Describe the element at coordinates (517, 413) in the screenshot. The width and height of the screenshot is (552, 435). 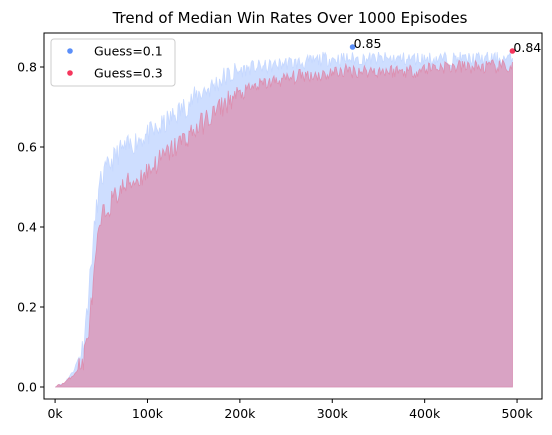
I see `x-tick-label: 500k` at that location.